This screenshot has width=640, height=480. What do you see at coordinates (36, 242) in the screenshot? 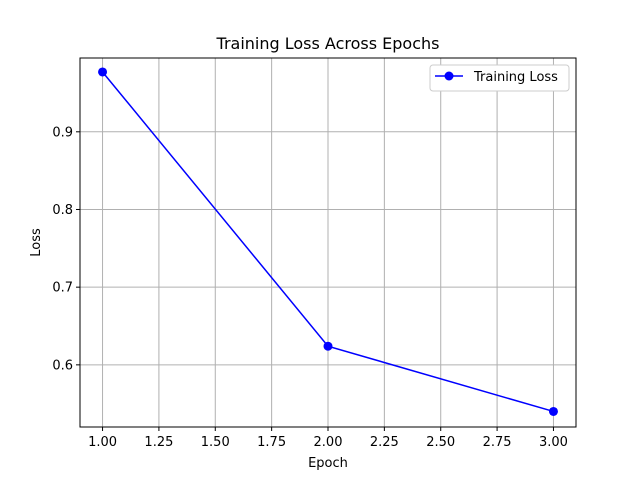
I see `y-axis-label: Loss` at bounding box center [36, 242].